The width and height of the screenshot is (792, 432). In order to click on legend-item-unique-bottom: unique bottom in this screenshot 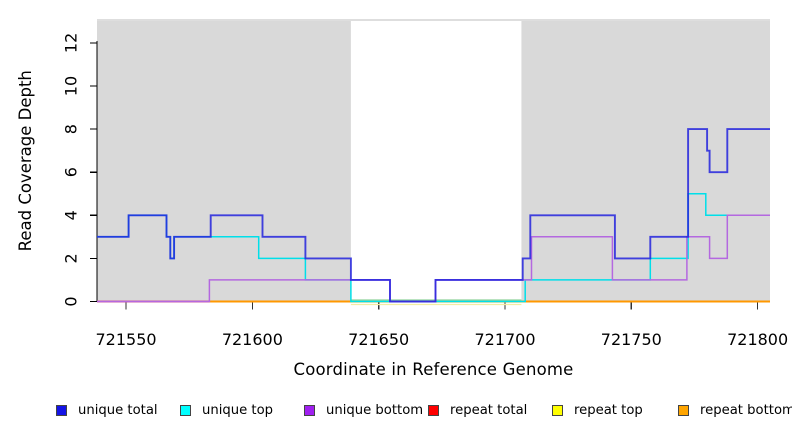, I will do `click(363, 410)`.